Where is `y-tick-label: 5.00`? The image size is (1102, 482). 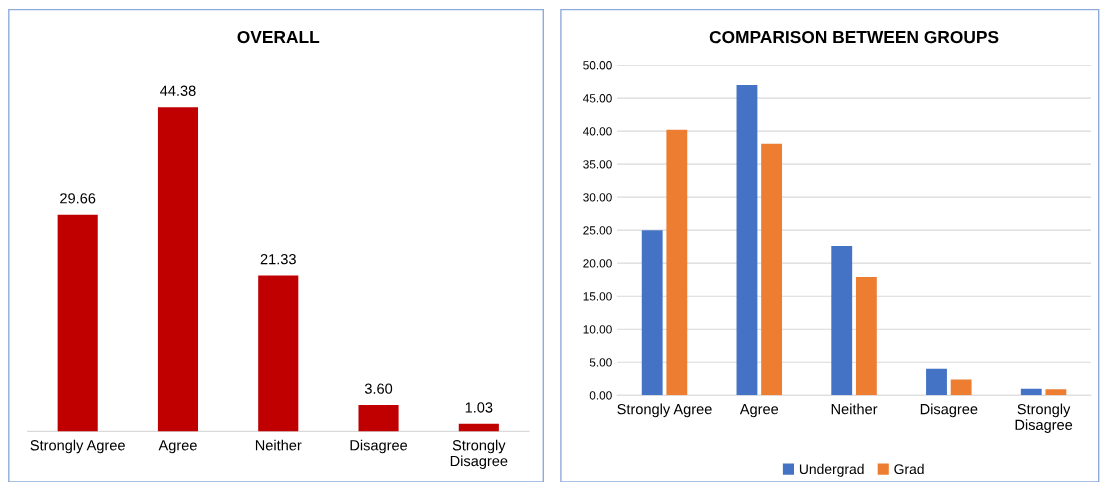 y-tick-label: 5.00 is located at coordinates (600, 362).